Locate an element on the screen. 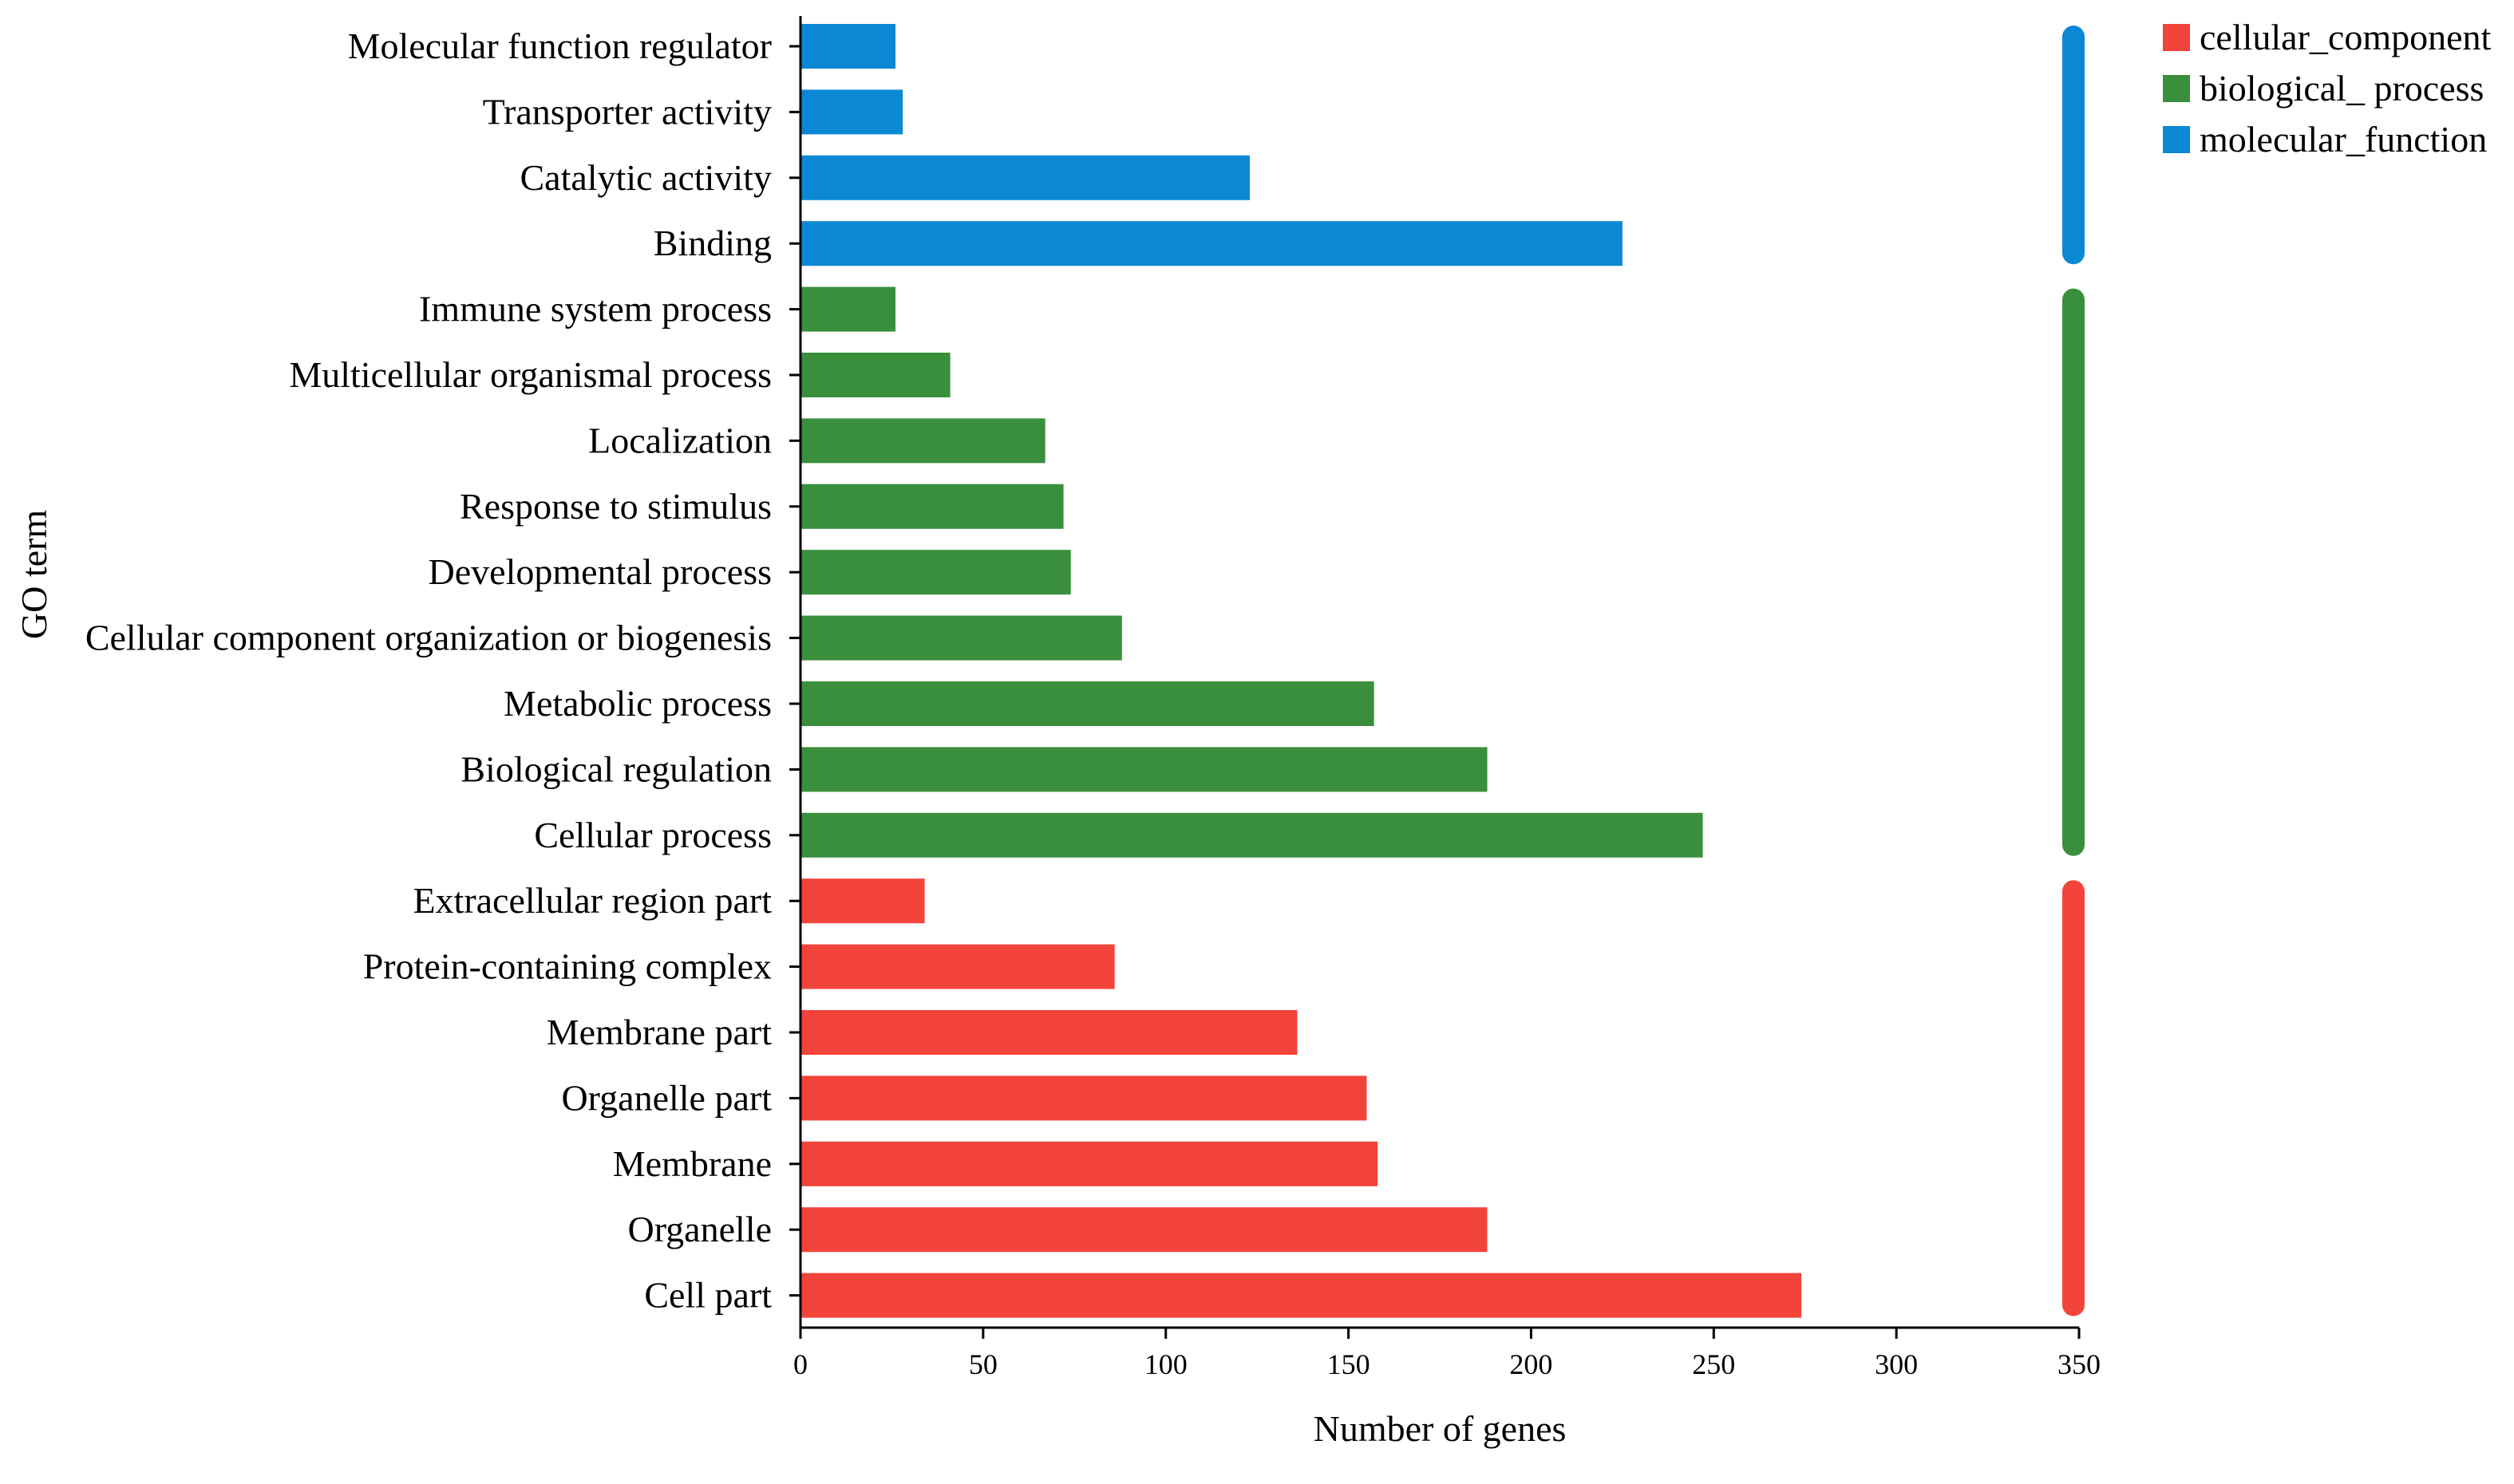 This screenshot has width=2514, height=1484. bar-transporter-activity is located at coordinates (851, 112).